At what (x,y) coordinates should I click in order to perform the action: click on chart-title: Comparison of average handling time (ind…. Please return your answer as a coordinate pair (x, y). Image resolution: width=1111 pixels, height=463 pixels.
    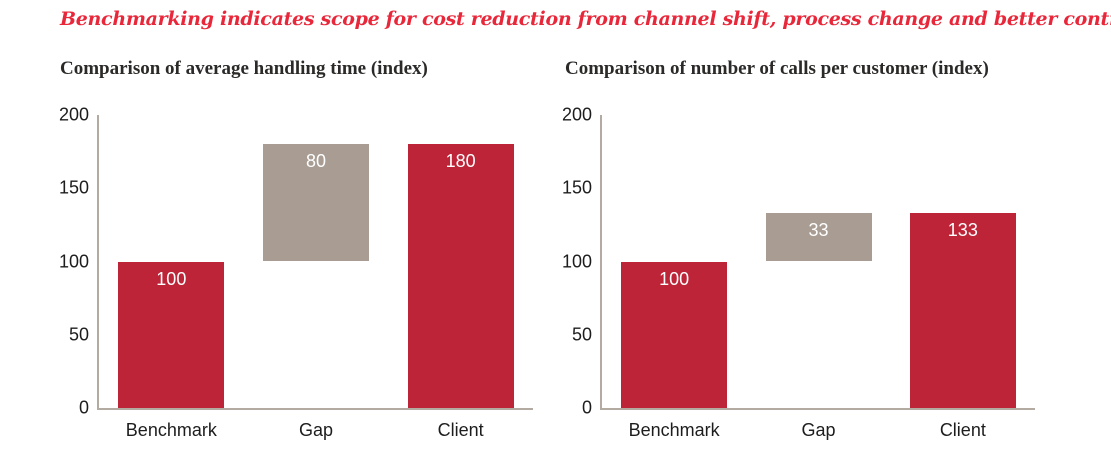
    Looking at the image, I should click on (244, 68).